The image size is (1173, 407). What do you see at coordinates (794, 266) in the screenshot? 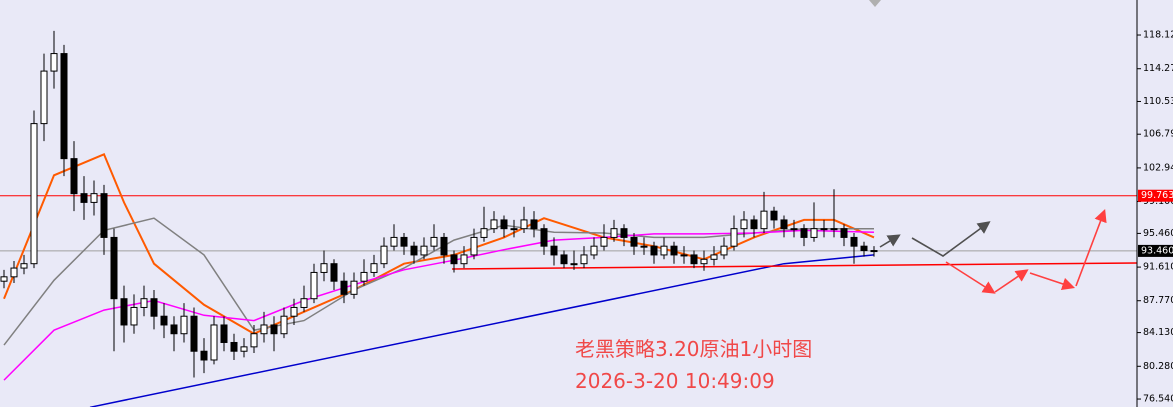
I see `indicator-line` at bounding box center [794, 266].